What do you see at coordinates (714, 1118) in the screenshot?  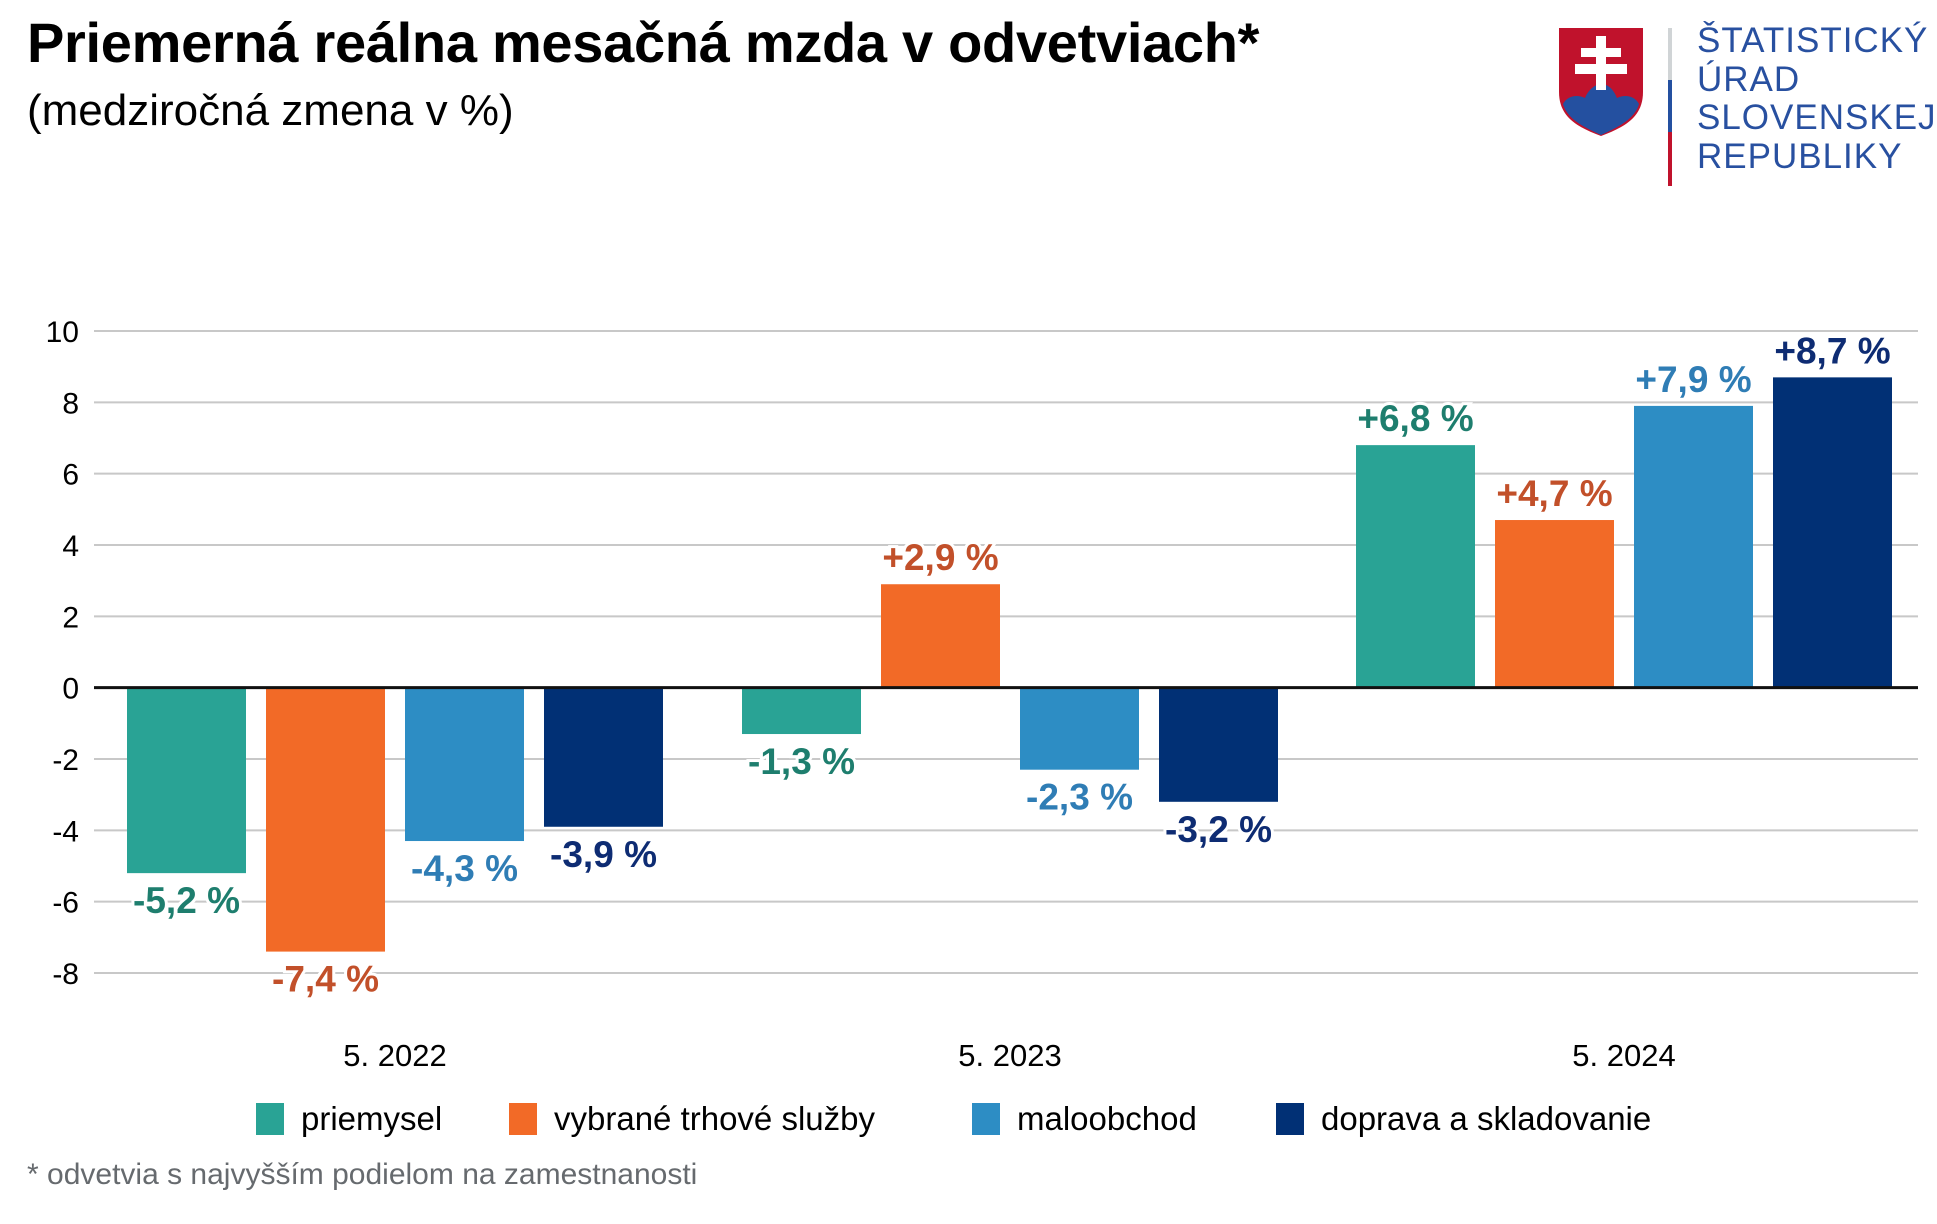 I see `legend-label: vybrané trhové služby` at bounding box center [714, 1118].